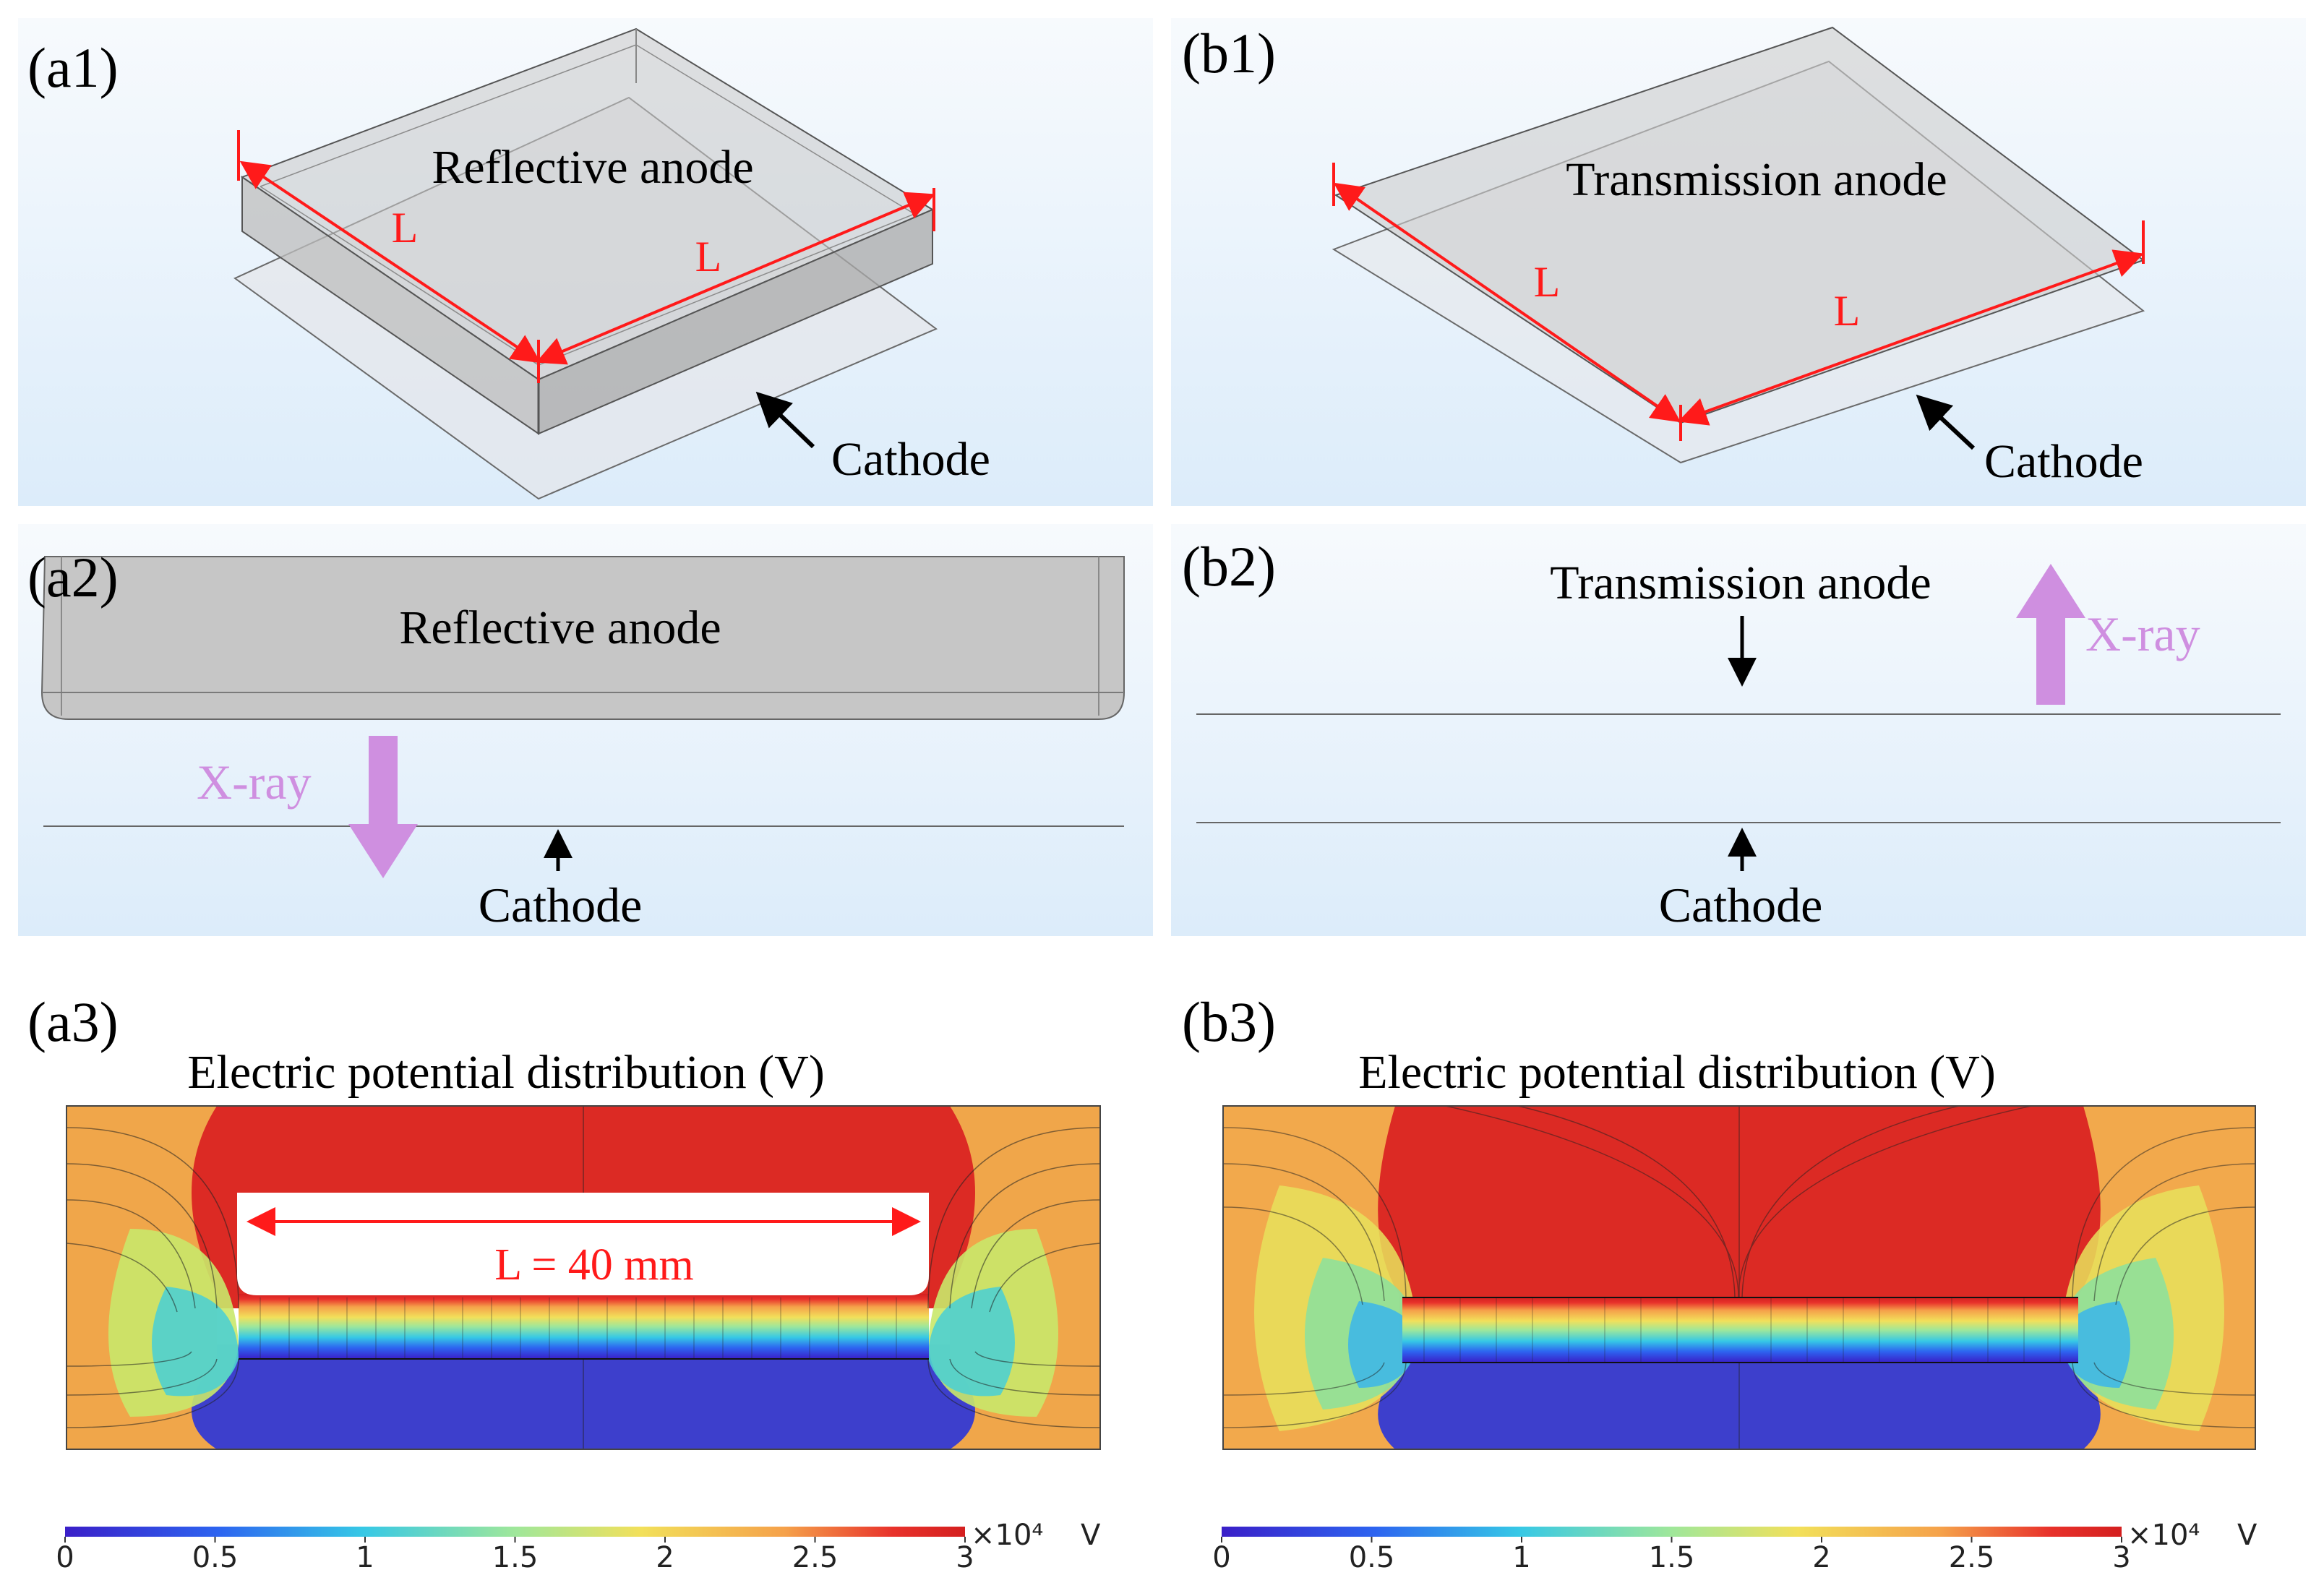 The width and height of the screenshot is (2324, 1583). Describe the element at coordinates (73, 1021) in the screenshot. I see `panel-label: (a3)` at that location.